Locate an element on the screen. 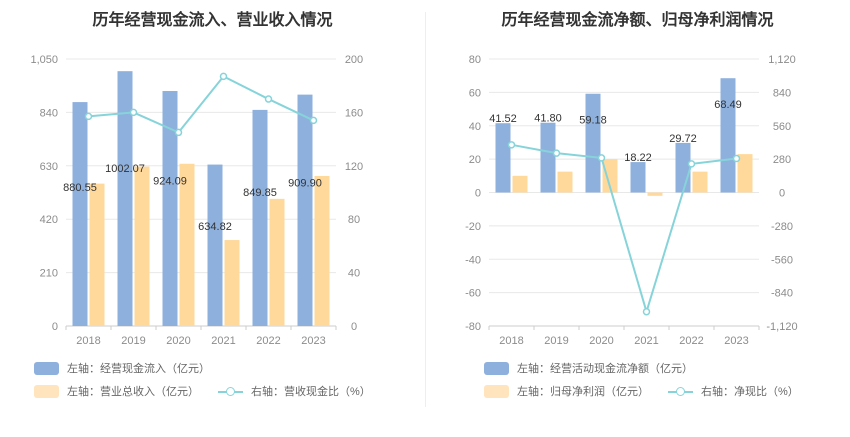 The width and height of the screenshot is (850, 437). x-axis-category-label: 2018 is located at coordinates (511, 341).